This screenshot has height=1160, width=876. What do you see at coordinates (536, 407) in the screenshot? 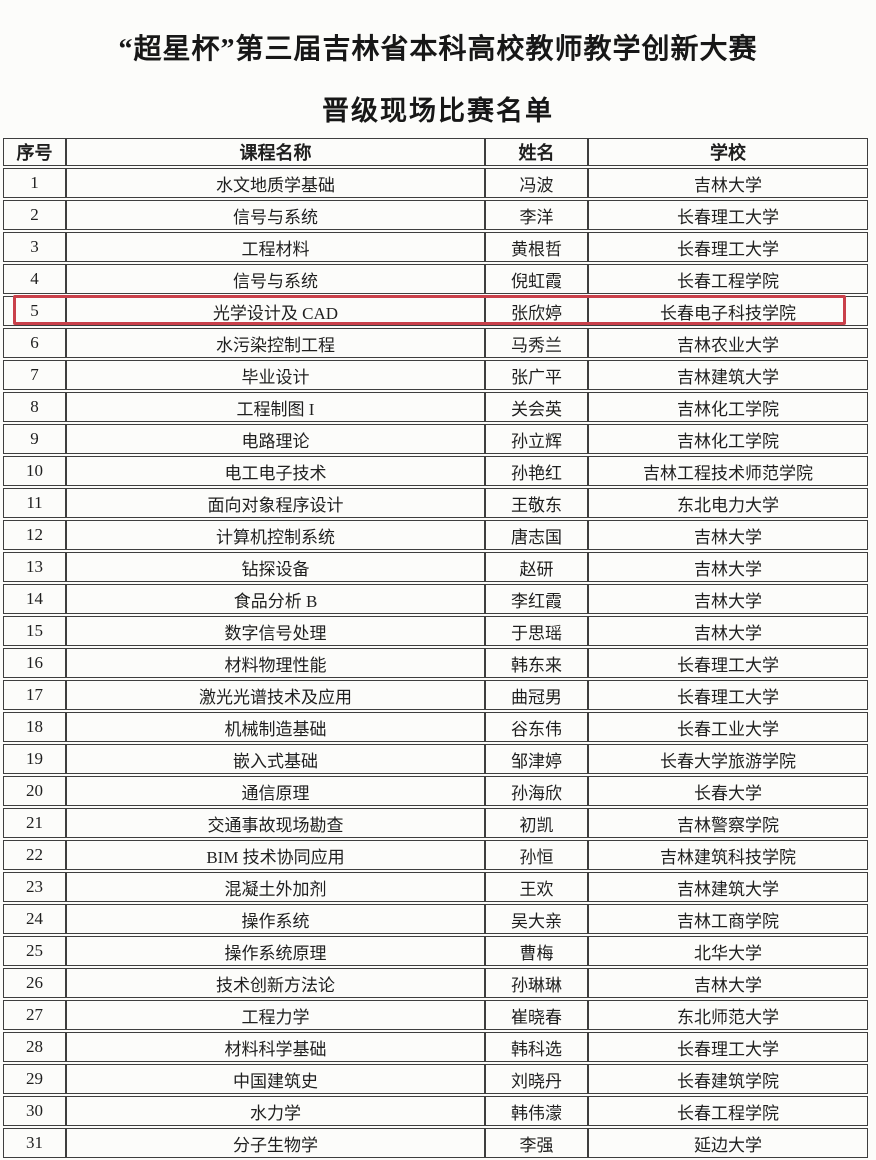
I see `name-cell: 关会英` at bounding box center [536, 407].